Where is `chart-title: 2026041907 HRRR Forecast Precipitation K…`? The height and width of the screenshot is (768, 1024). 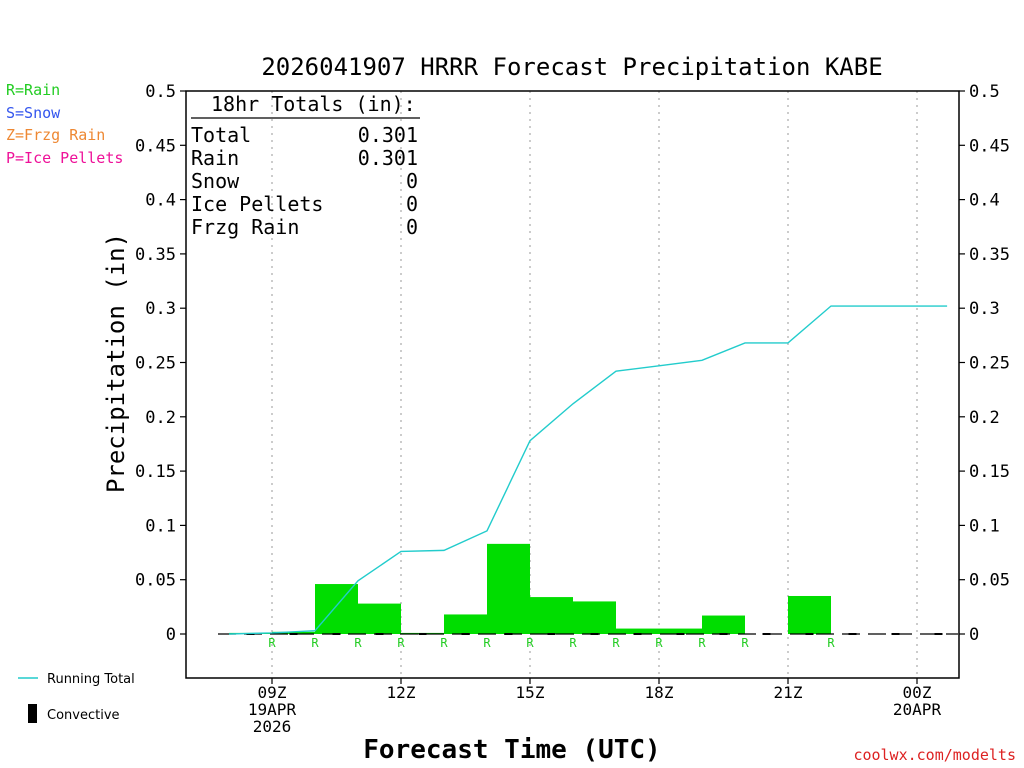 chart-title: 2026041907 HRRR Forecast Precipitation K… is located at coordinates (571, 67).